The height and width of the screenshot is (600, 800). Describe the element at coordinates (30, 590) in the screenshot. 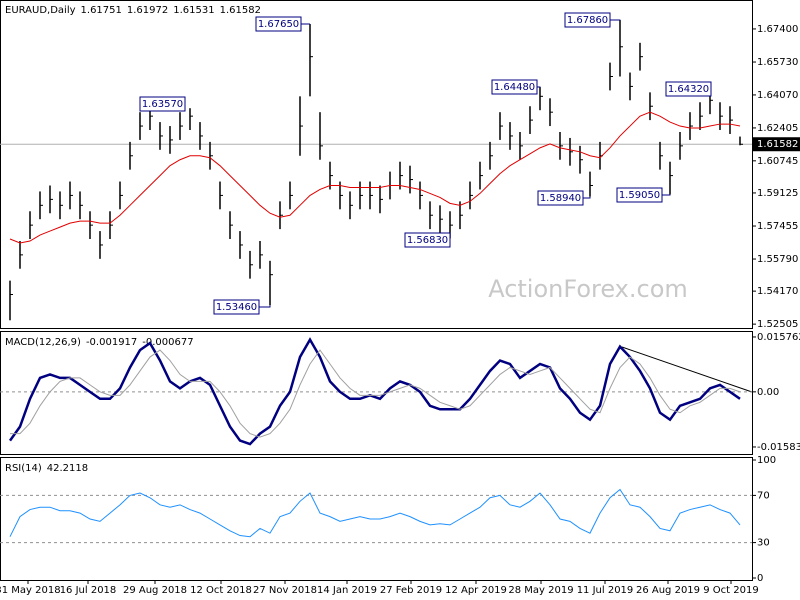

I see `x-tick-label: 31 May 2018` at that location.